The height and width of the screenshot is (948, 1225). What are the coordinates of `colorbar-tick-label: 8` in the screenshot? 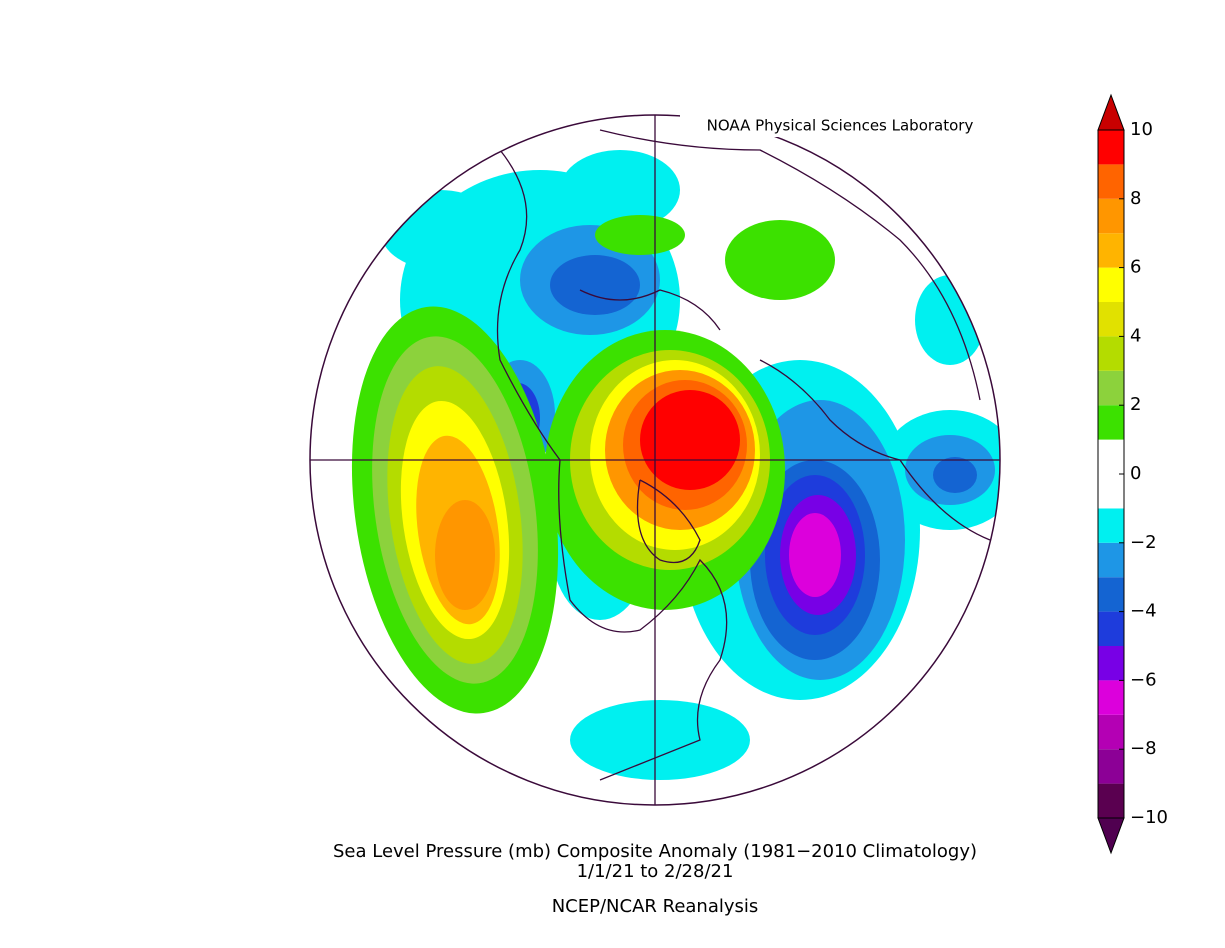 It's located at (1135, 198).